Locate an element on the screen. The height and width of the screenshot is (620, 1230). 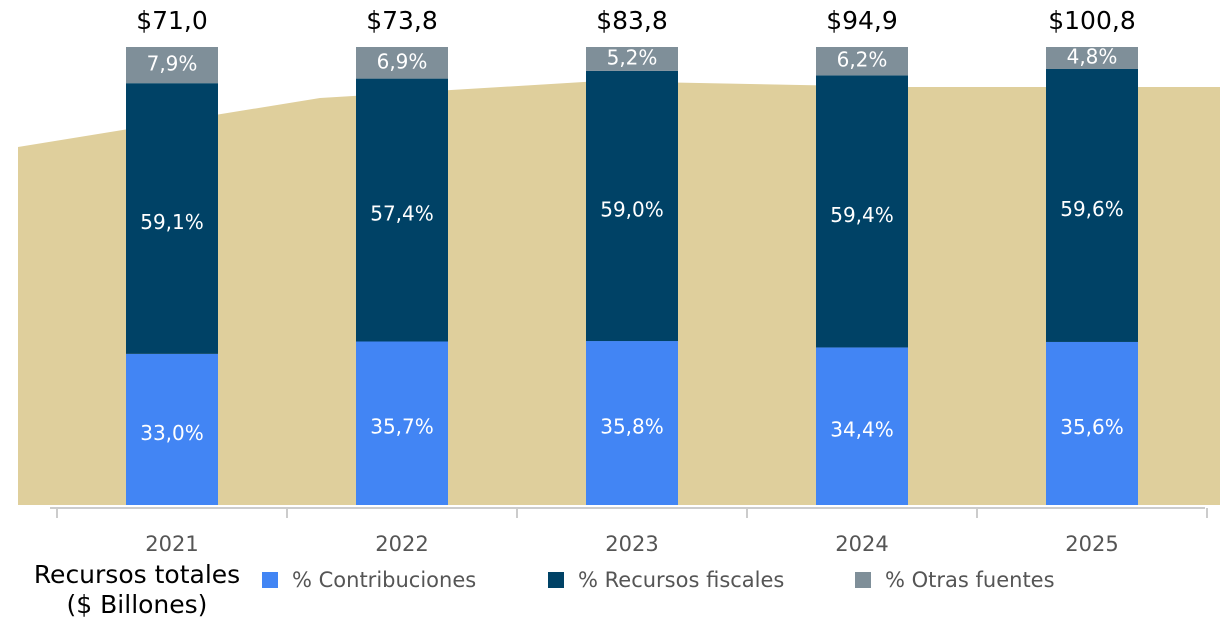
value-label: 4,8% is located at coordinates (1092, 56).